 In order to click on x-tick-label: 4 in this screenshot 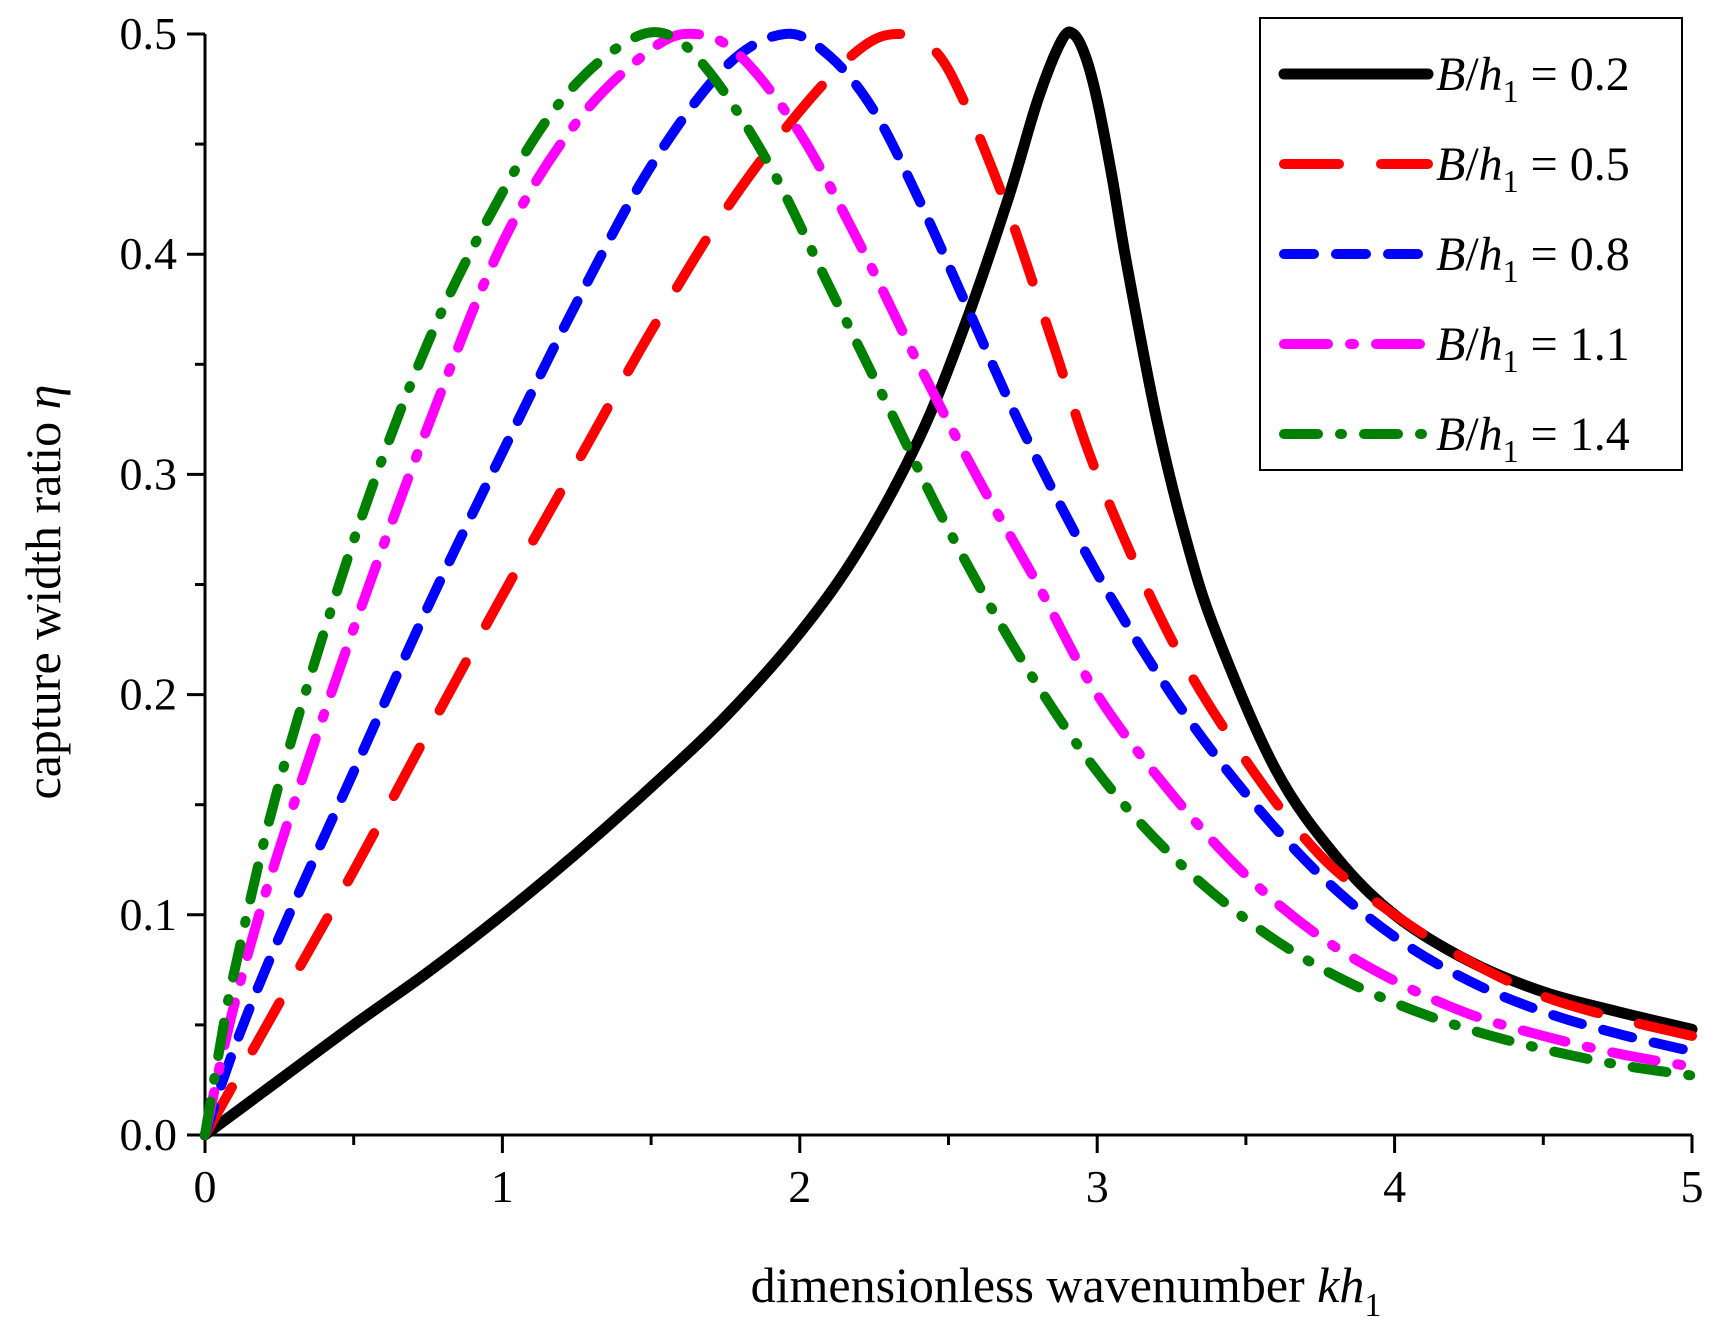, I will do `click(1394, 1186)`.